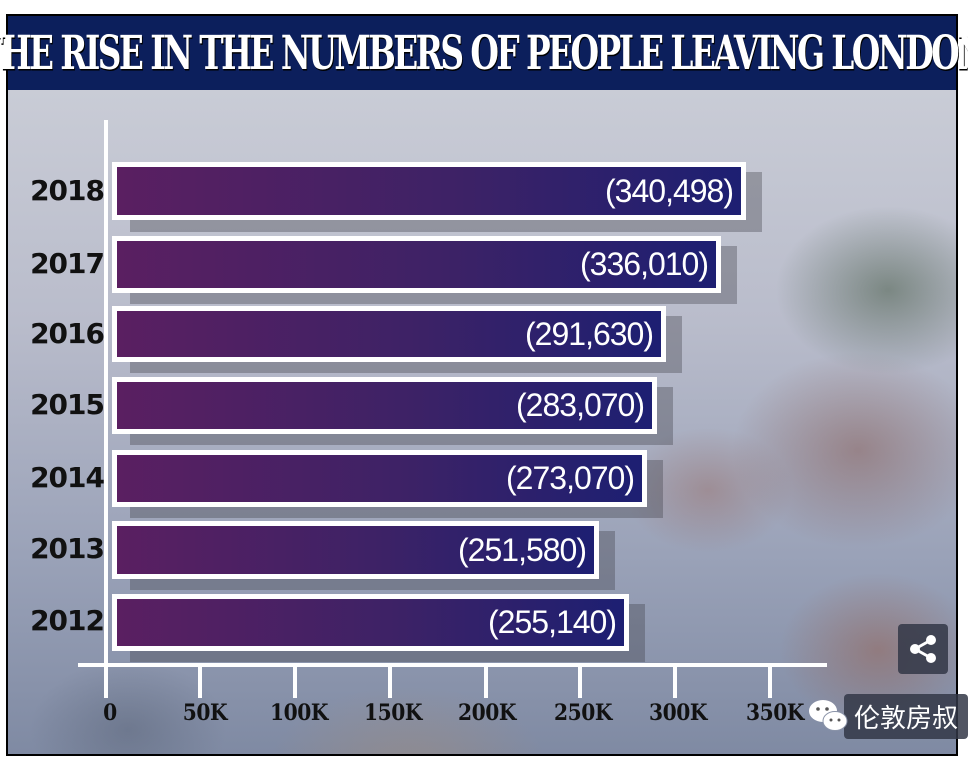 Image resolution: width=968 pixels, height=762 pixels. What do you see at coordinates (393, 713) in the screenshot?
I see `x-tick-label: 150K` at bounding box center [393, 713].